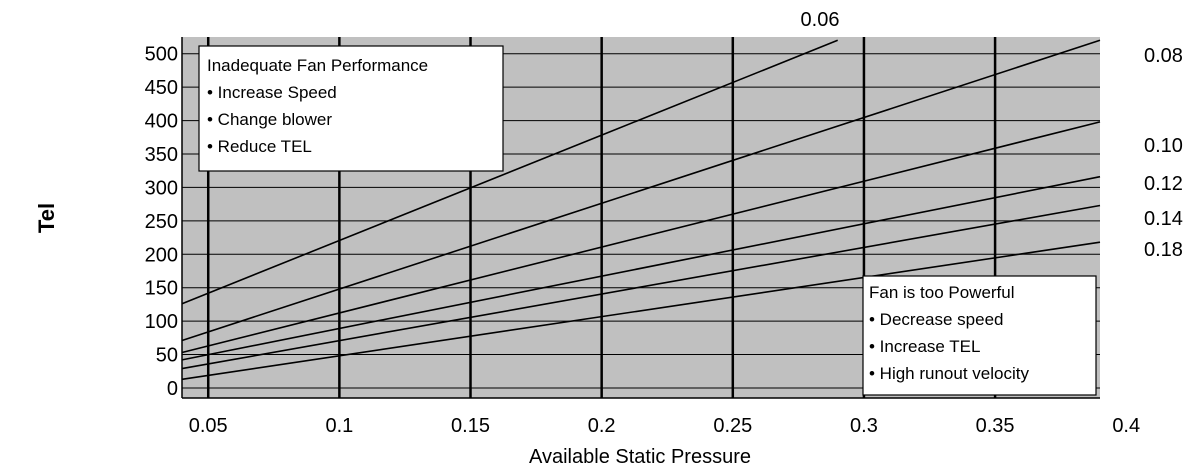 This screenshot has width=1203, height=470. I want to click on x-tick-label: 0.1, so click(339, 426).